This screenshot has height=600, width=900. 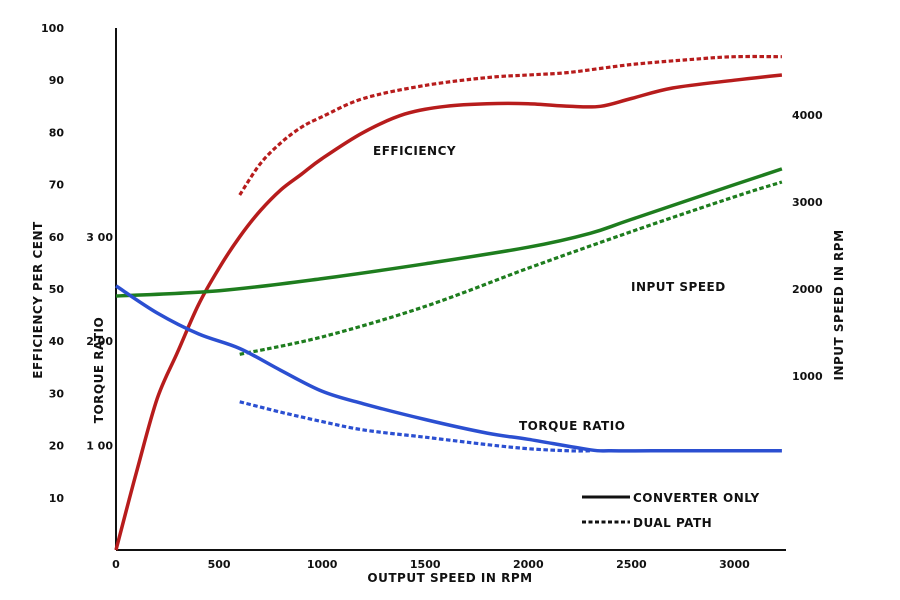 What do you see at coordinates (116, 564) in the screenshot?
I see `x-tick-label: 0` at bounding box center [116, 564].